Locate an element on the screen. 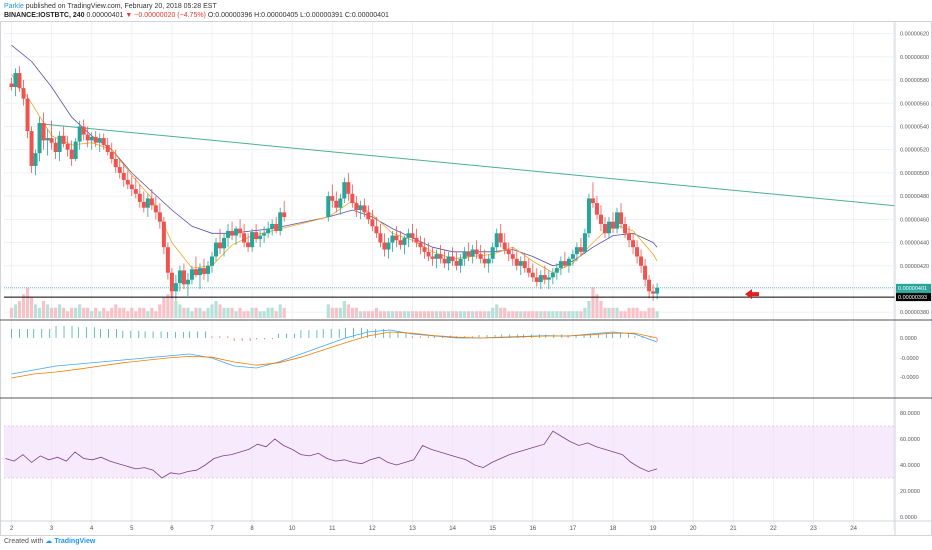  time-tick-label: 15 is located at coordinates (492, 529).